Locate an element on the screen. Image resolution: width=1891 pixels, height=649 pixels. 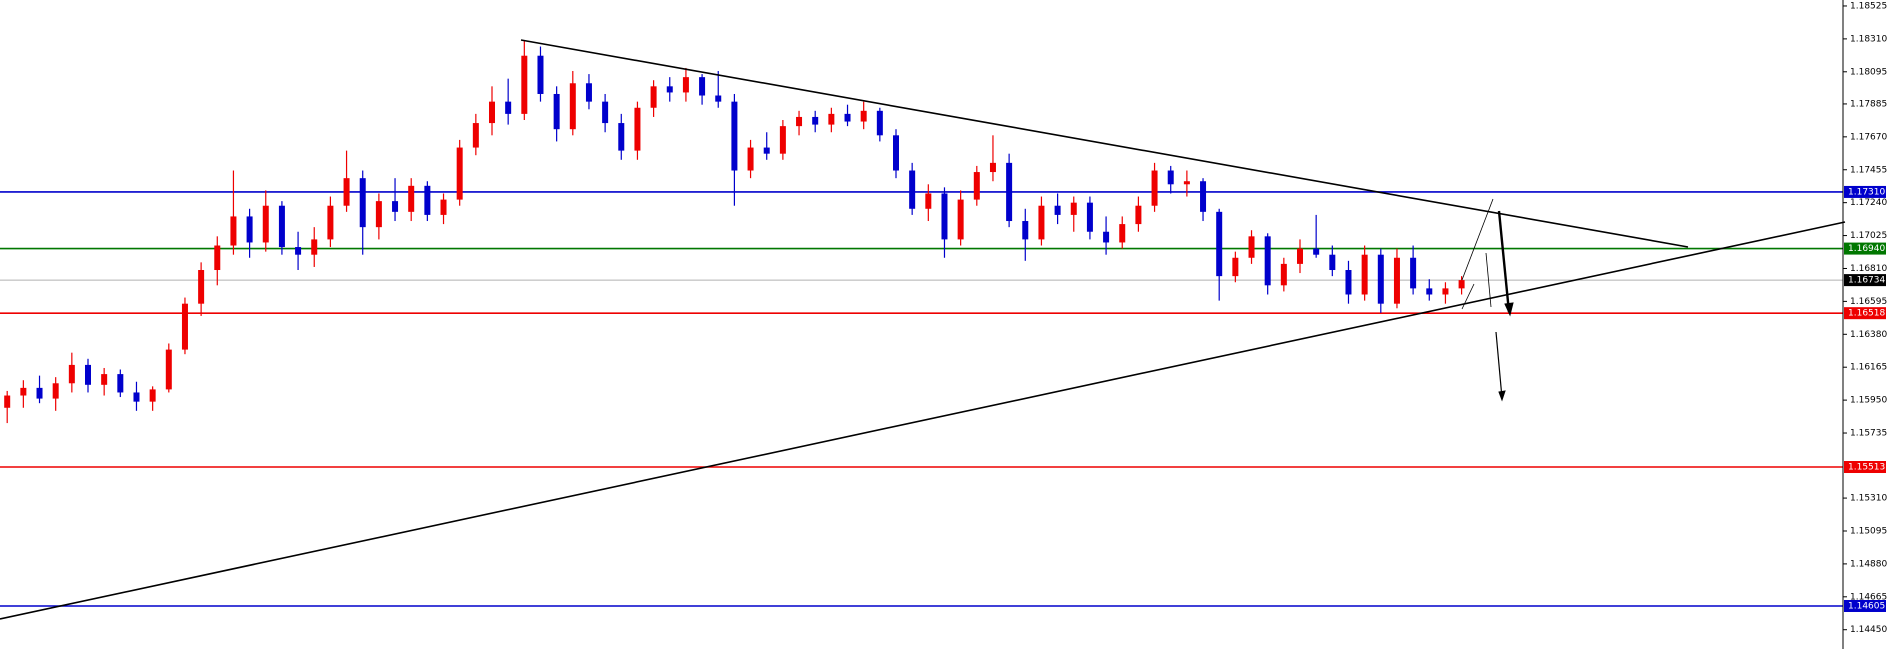
y-tick-label: 1.16165 is located at coordinates (1868, 368).